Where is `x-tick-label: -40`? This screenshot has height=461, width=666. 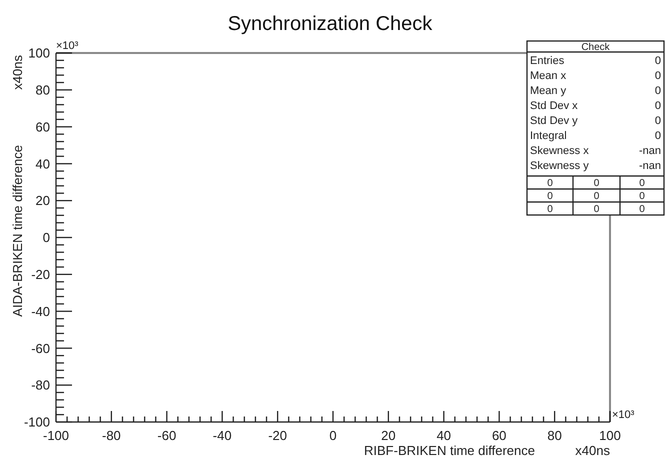
x-tick-label: -40 is located at coordinates (222, 435).